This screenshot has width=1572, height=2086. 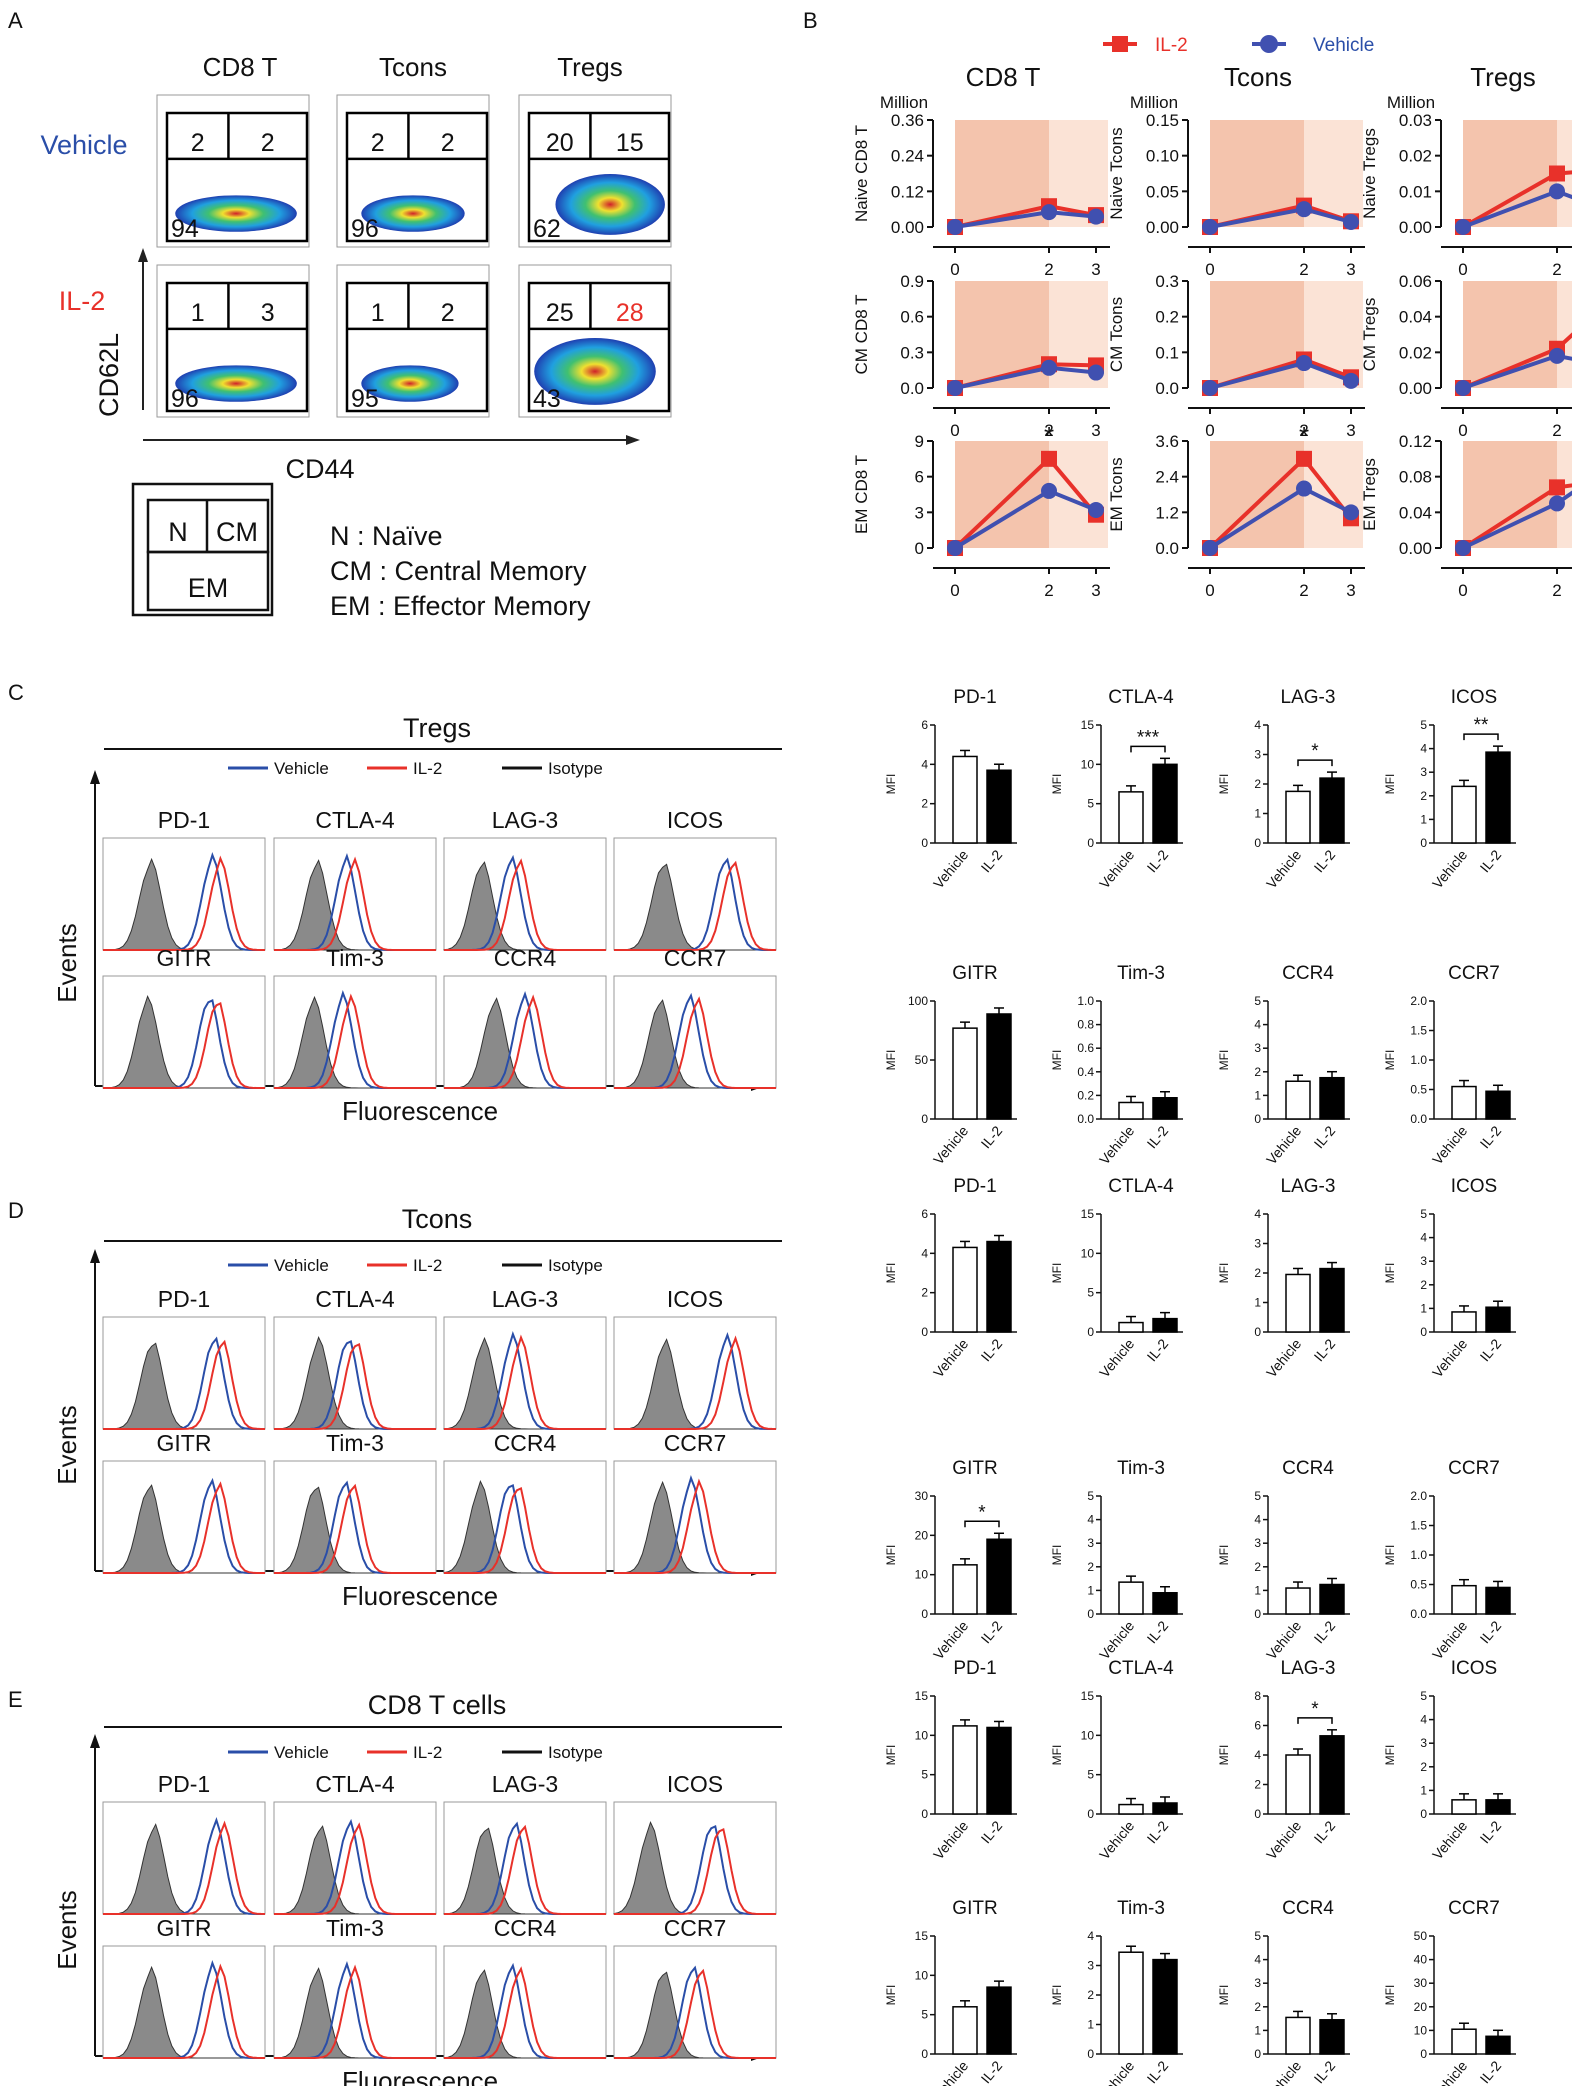 What do you see at coordinates (599, 347) in the screenshot?
I see `gate-em` at bounding box center [599, 347].